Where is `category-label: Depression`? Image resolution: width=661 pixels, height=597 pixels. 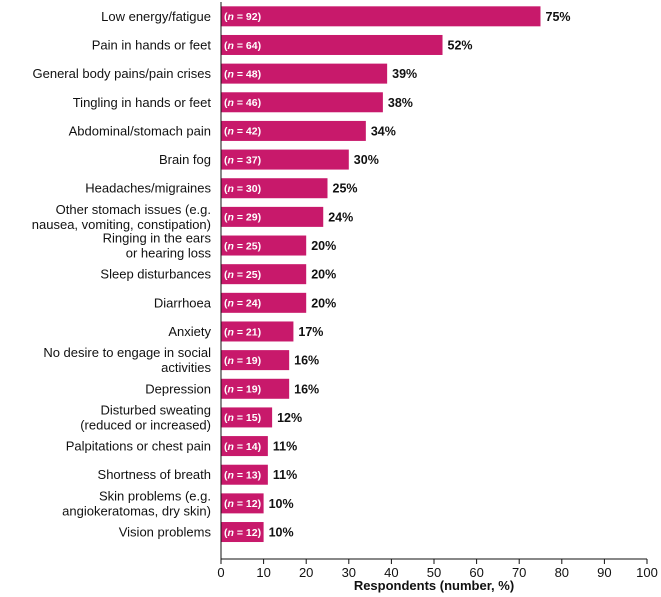
category-label: Depression is located at coordinates (178, 388).